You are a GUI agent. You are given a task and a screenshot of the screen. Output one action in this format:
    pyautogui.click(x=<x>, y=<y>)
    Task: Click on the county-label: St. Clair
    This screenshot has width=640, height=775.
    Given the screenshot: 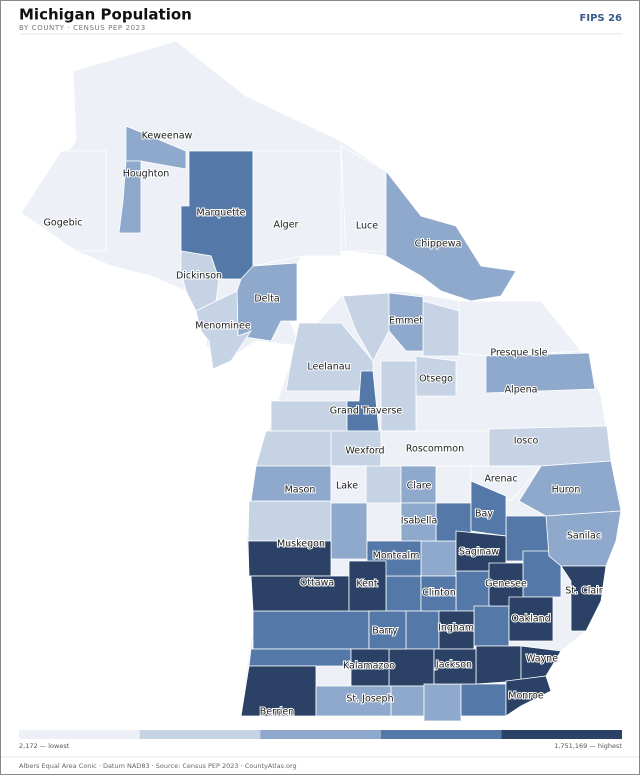 What is the action you would take?
    pyautogui.click(x=584, y=591)
    